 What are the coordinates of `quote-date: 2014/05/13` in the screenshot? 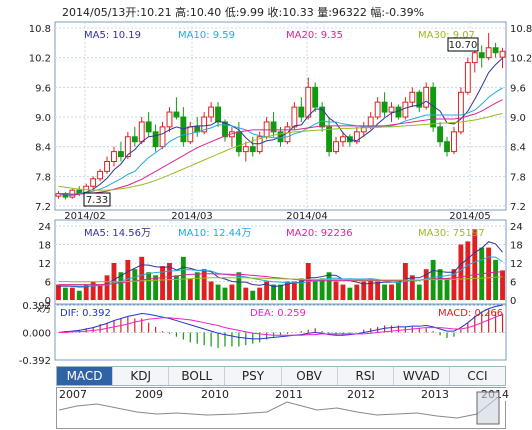 It's located at (94, 12).